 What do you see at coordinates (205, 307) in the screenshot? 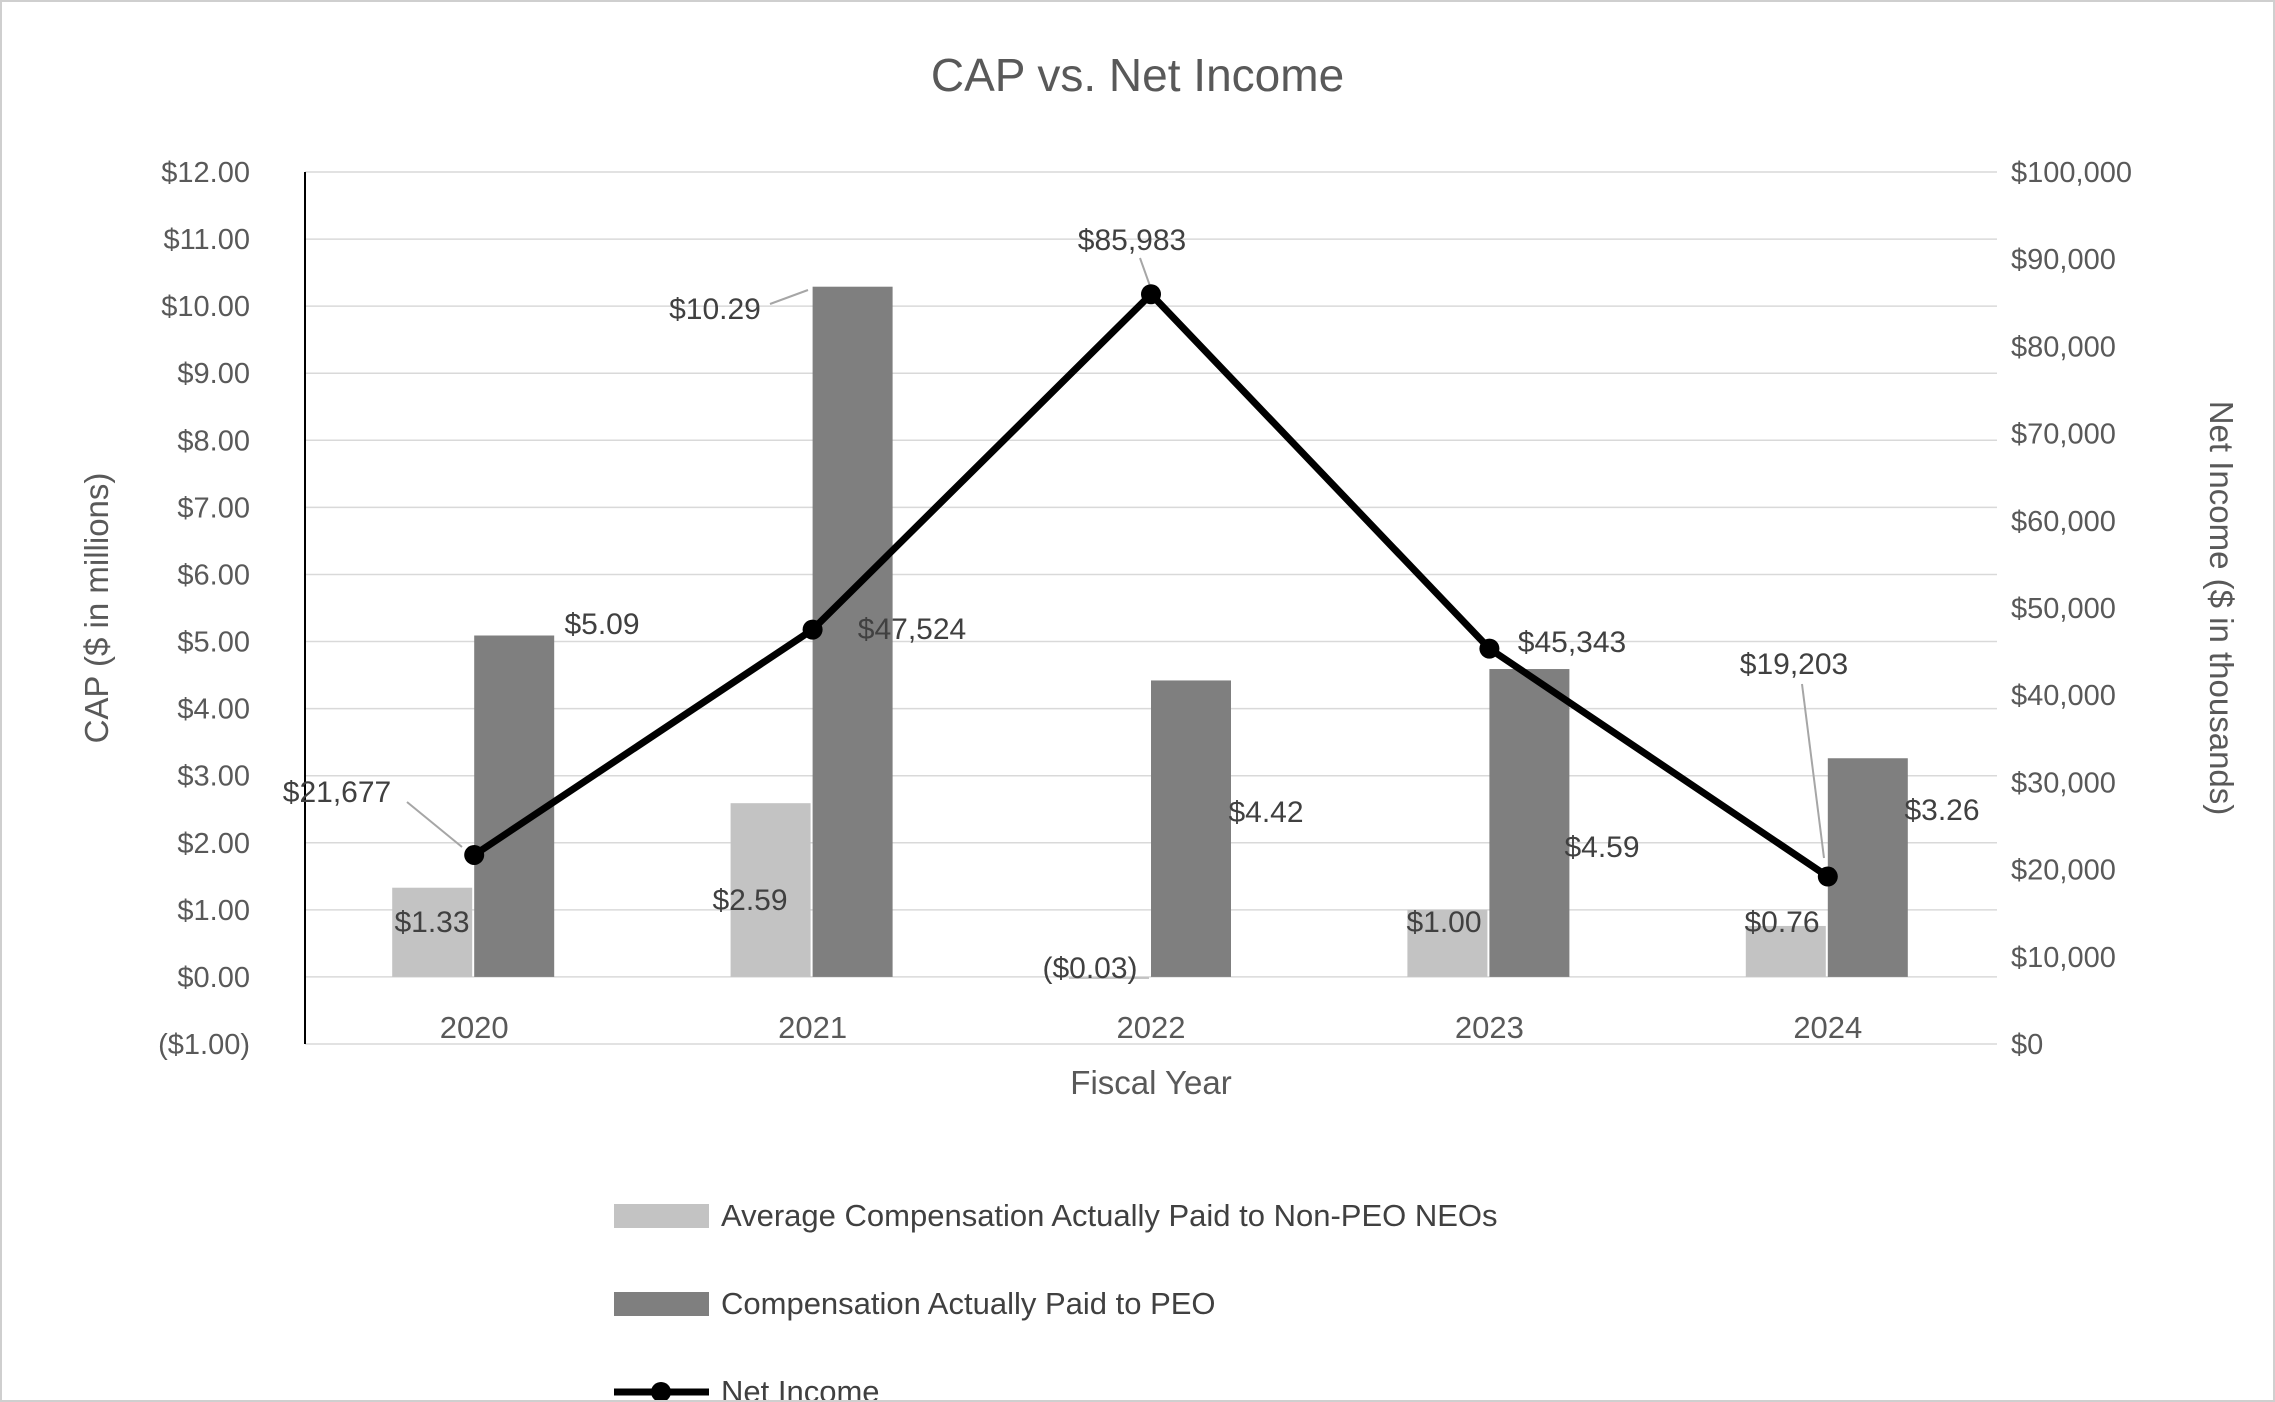
I see `left-axis-tick-label: $10.00` at bounding box center [205, 307].